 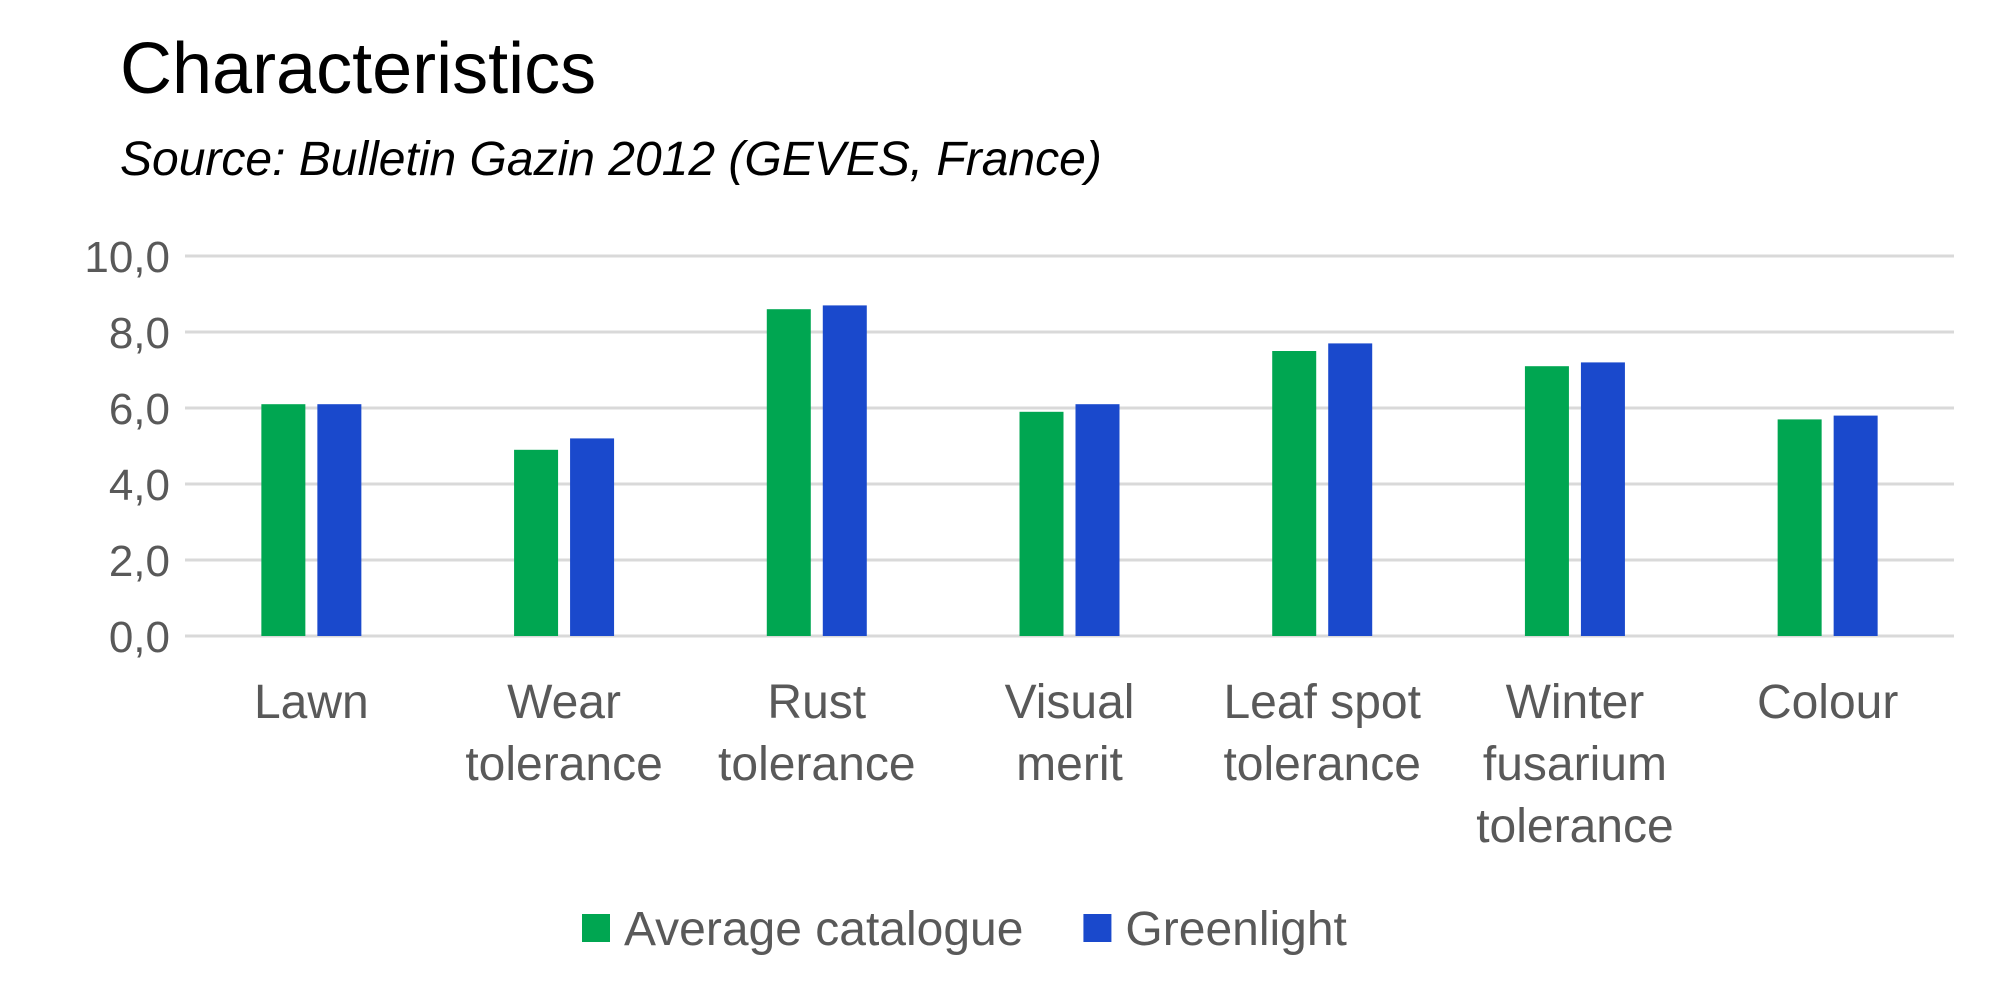 What do you see at coordinates (311, 702) in the screenshot?
I see `x-tick-label: Lawn` at bounding box center [311, 702].